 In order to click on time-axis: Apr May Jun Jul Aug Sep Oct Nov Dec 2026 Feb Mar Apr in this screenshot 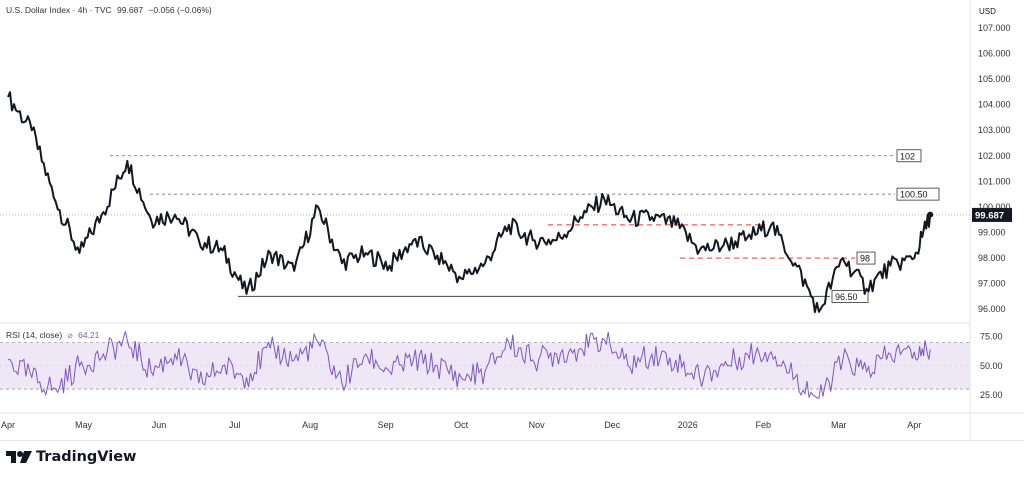, I will do `click(461, 425)`.